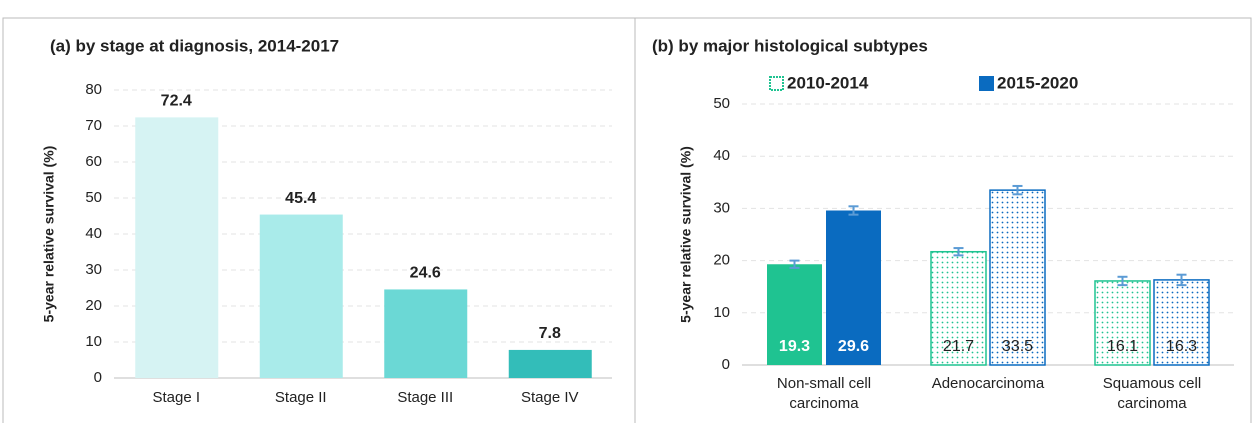  Describe the element at coordinates (93, 89) in the screenshot. I see `y-tick-label: 80` at that location.